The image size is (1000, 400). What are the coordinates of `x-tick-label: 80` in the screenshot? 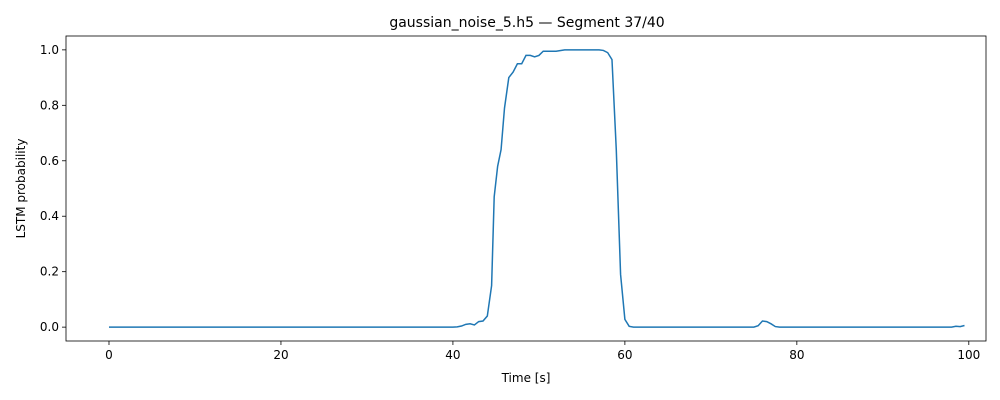 It's located at (796, 355).